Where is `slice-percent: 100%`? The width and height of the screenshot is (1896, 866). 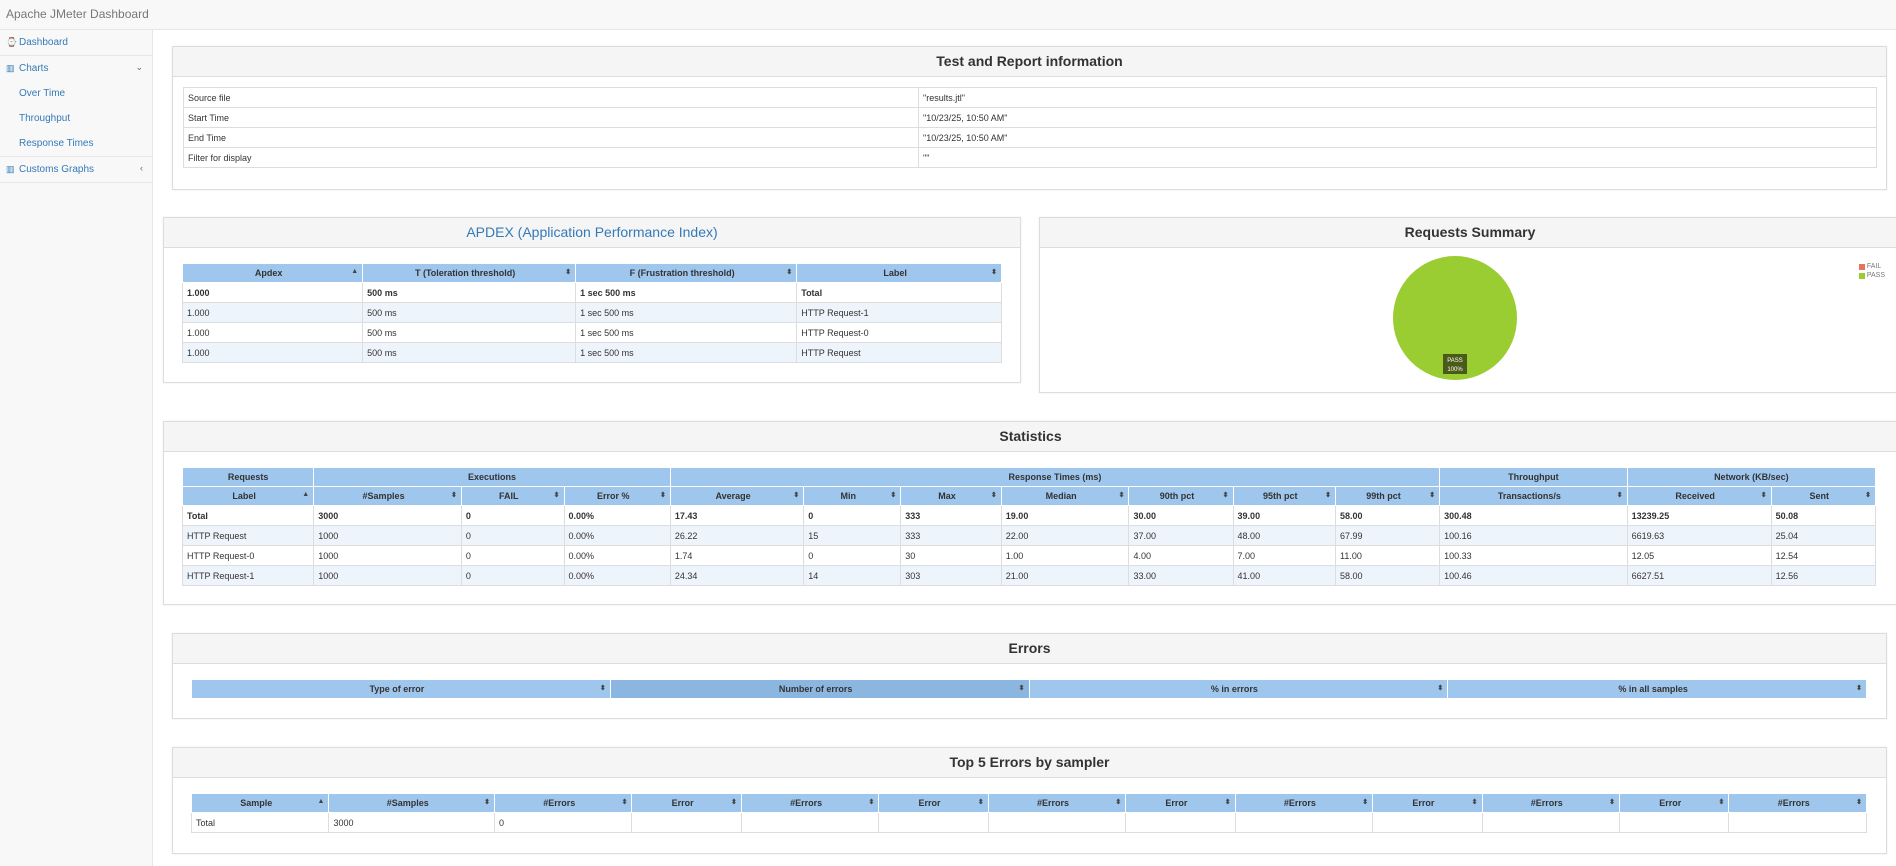 slice-percent: 100% is located at coordinates (1455, 370).